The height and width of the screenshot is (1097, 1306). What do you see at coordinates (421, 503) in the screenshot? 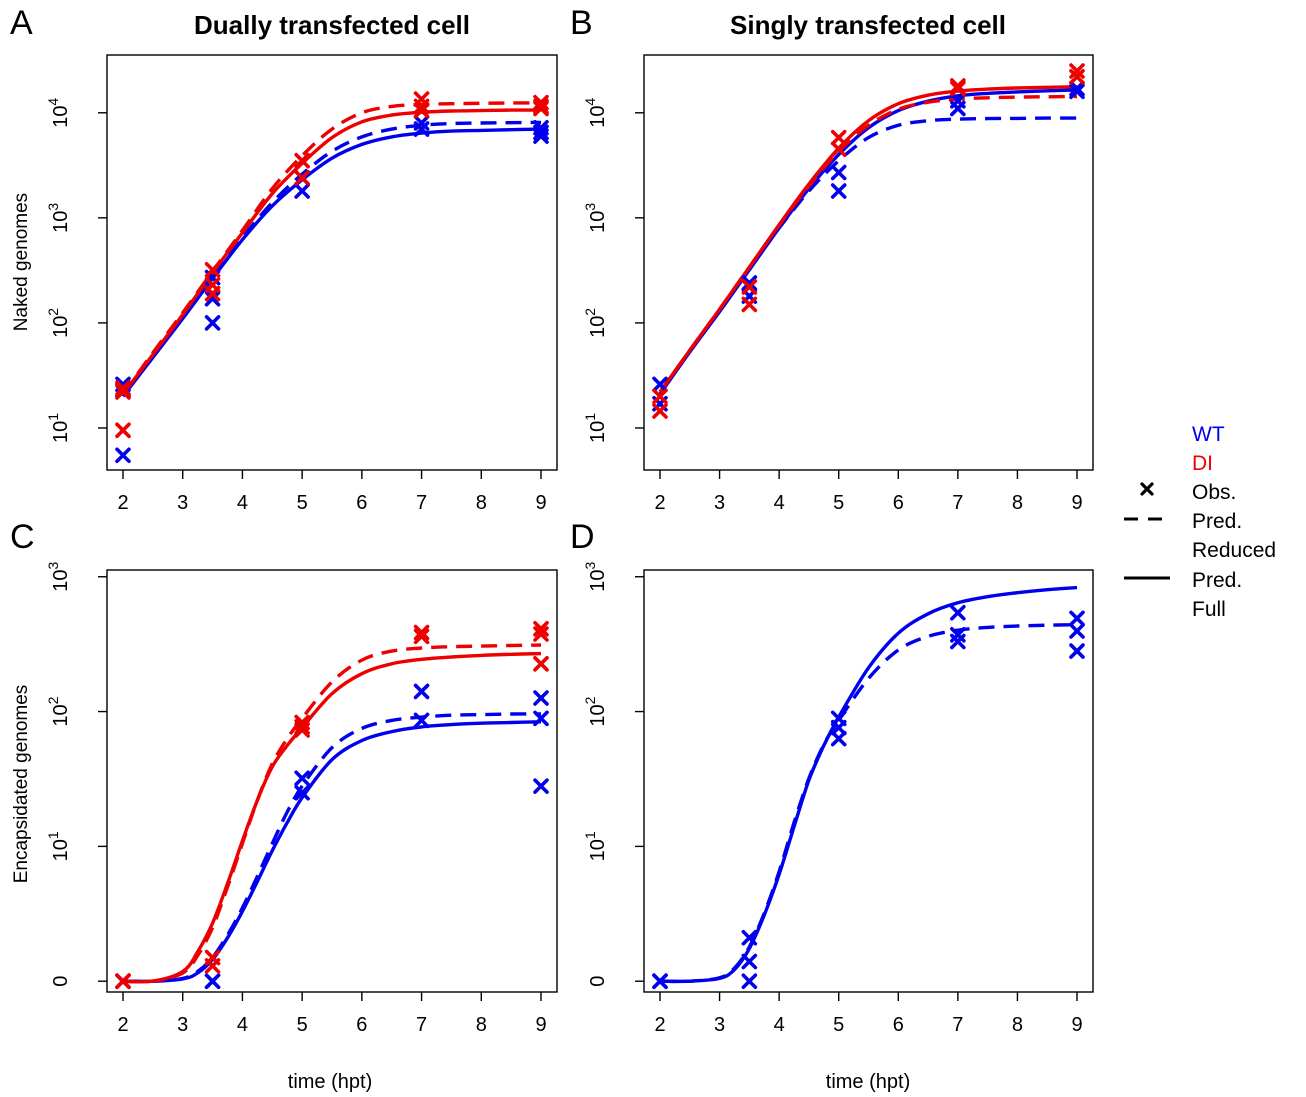
I see `panel-a-x-tick-label: 7` at bounding box center [421, 503].